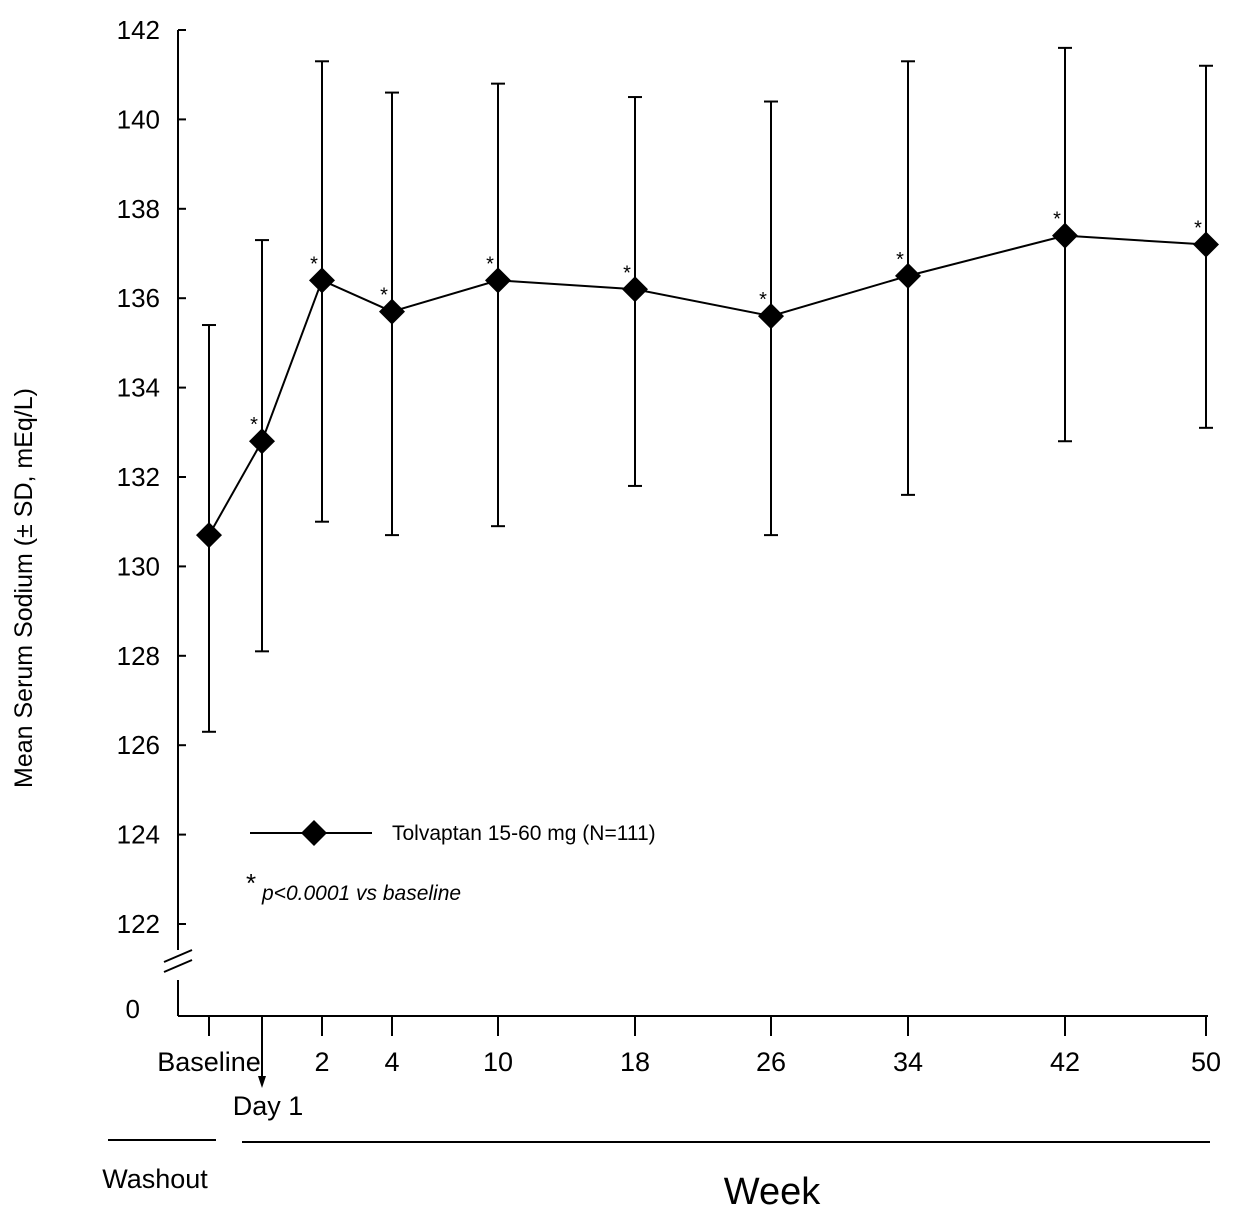 Image resolution: width=1238 pixels, height=1216 pixels. Describe the element at coordinates (251, 883) in the screenshot. I see `footnote-star: *` at that location.